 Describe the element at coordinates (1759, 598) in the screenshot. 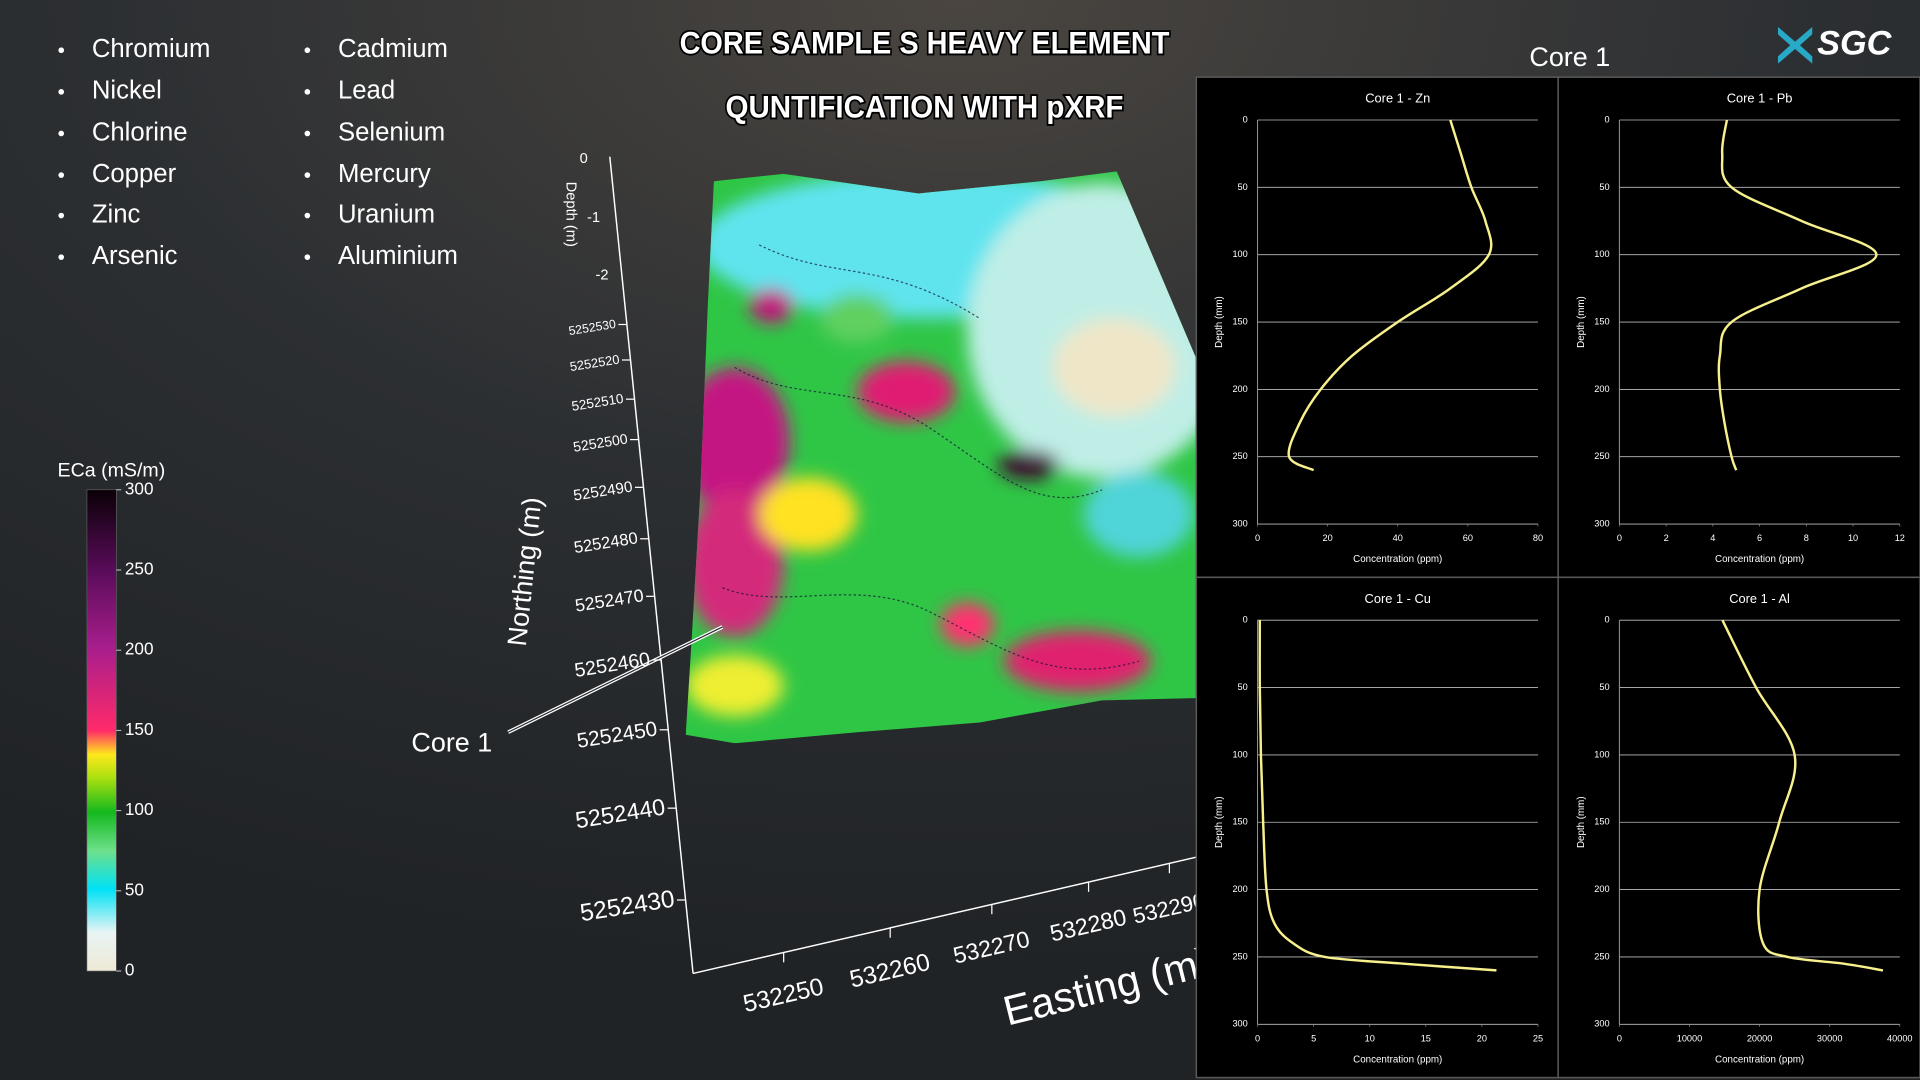

I see `chart-title: Core 1 - Al` at that location.